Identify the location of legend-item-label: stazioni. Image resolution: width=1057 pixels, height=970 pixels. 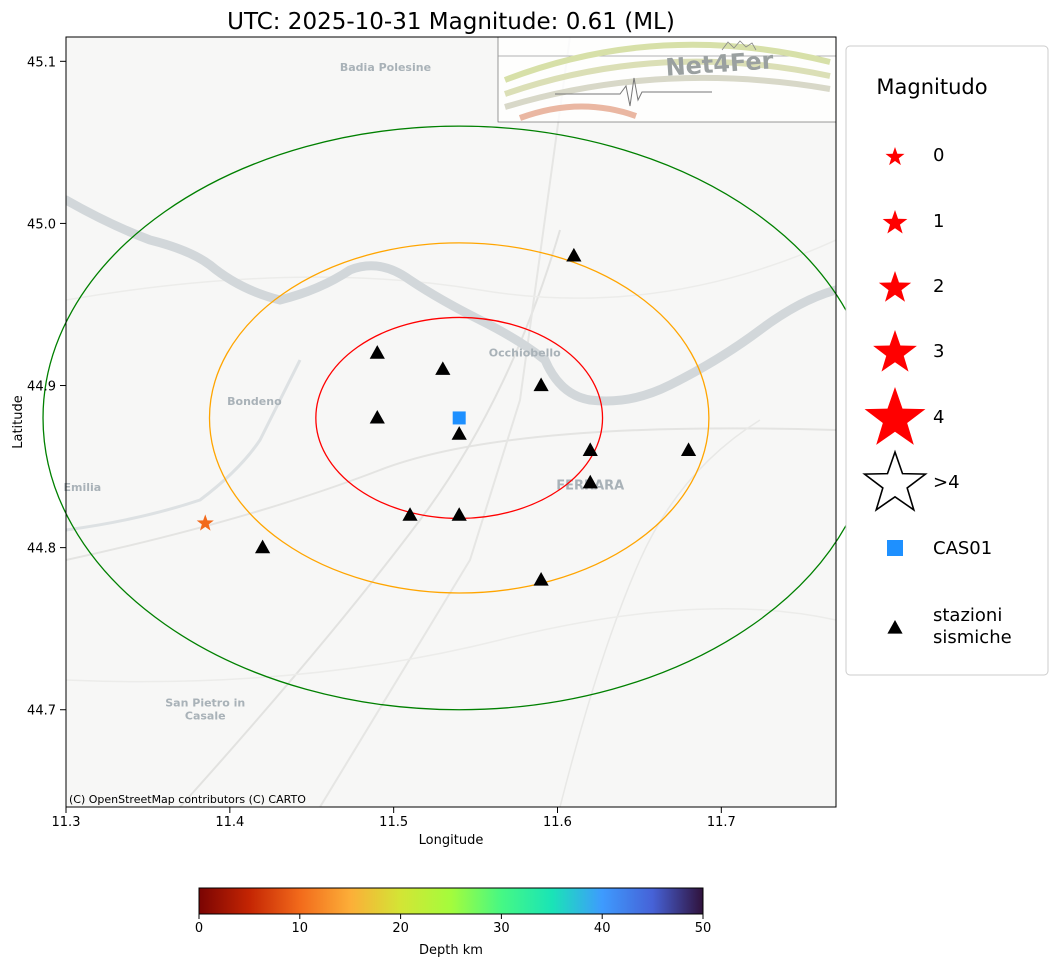
(967, 615).